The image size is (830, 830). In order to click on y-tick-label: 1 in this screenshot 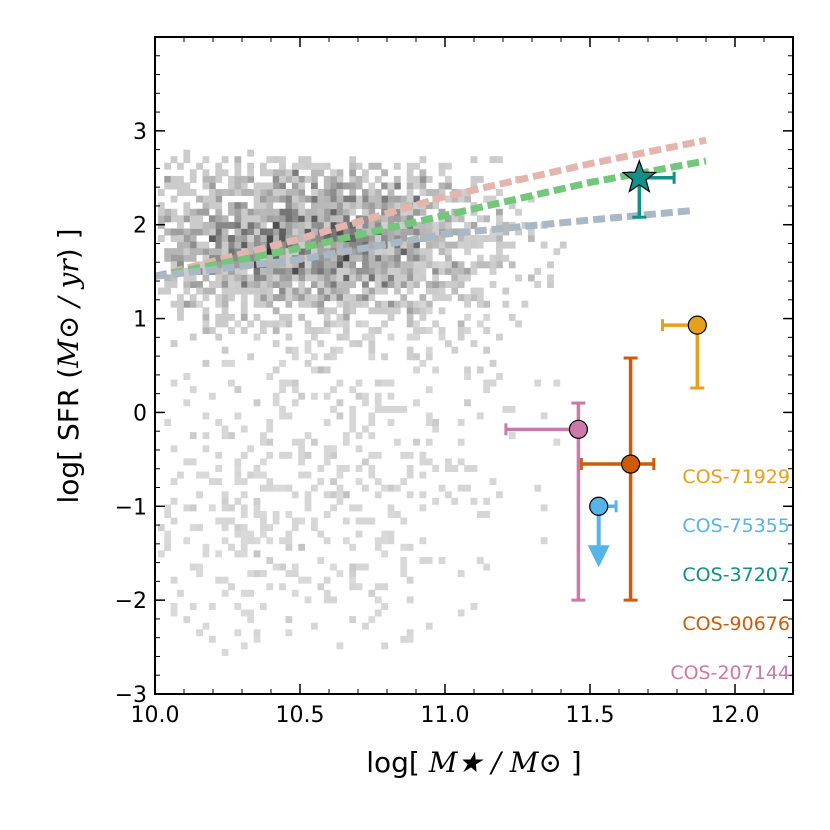, I will do `click(140, 320)`.